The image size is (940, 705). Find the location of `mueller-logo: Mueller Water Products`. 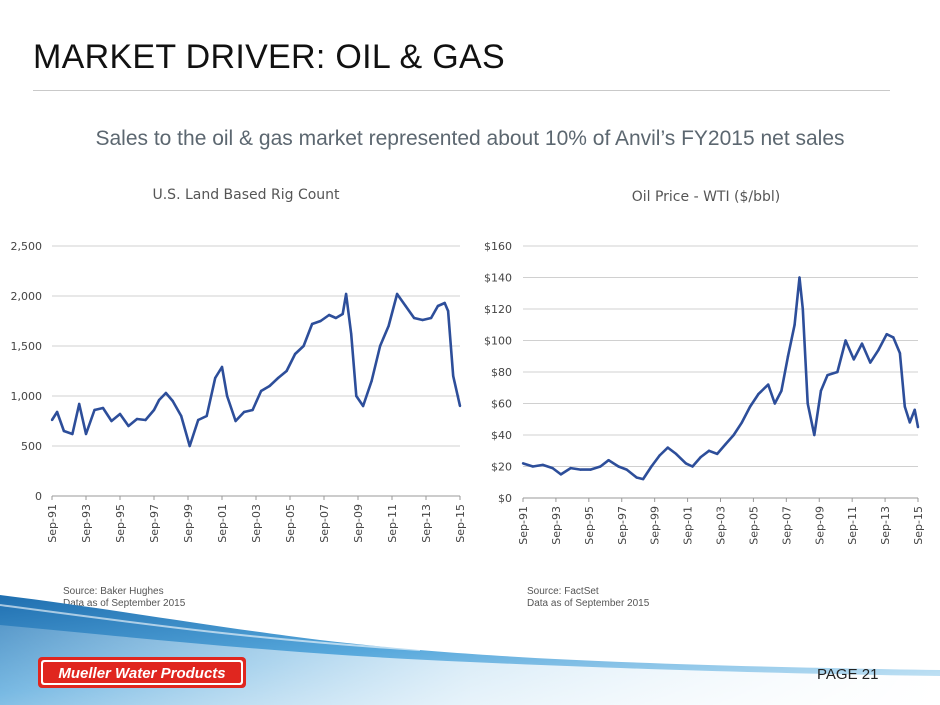

mueller-logo: Mueller Water Products is located at coordinates (142, 672).